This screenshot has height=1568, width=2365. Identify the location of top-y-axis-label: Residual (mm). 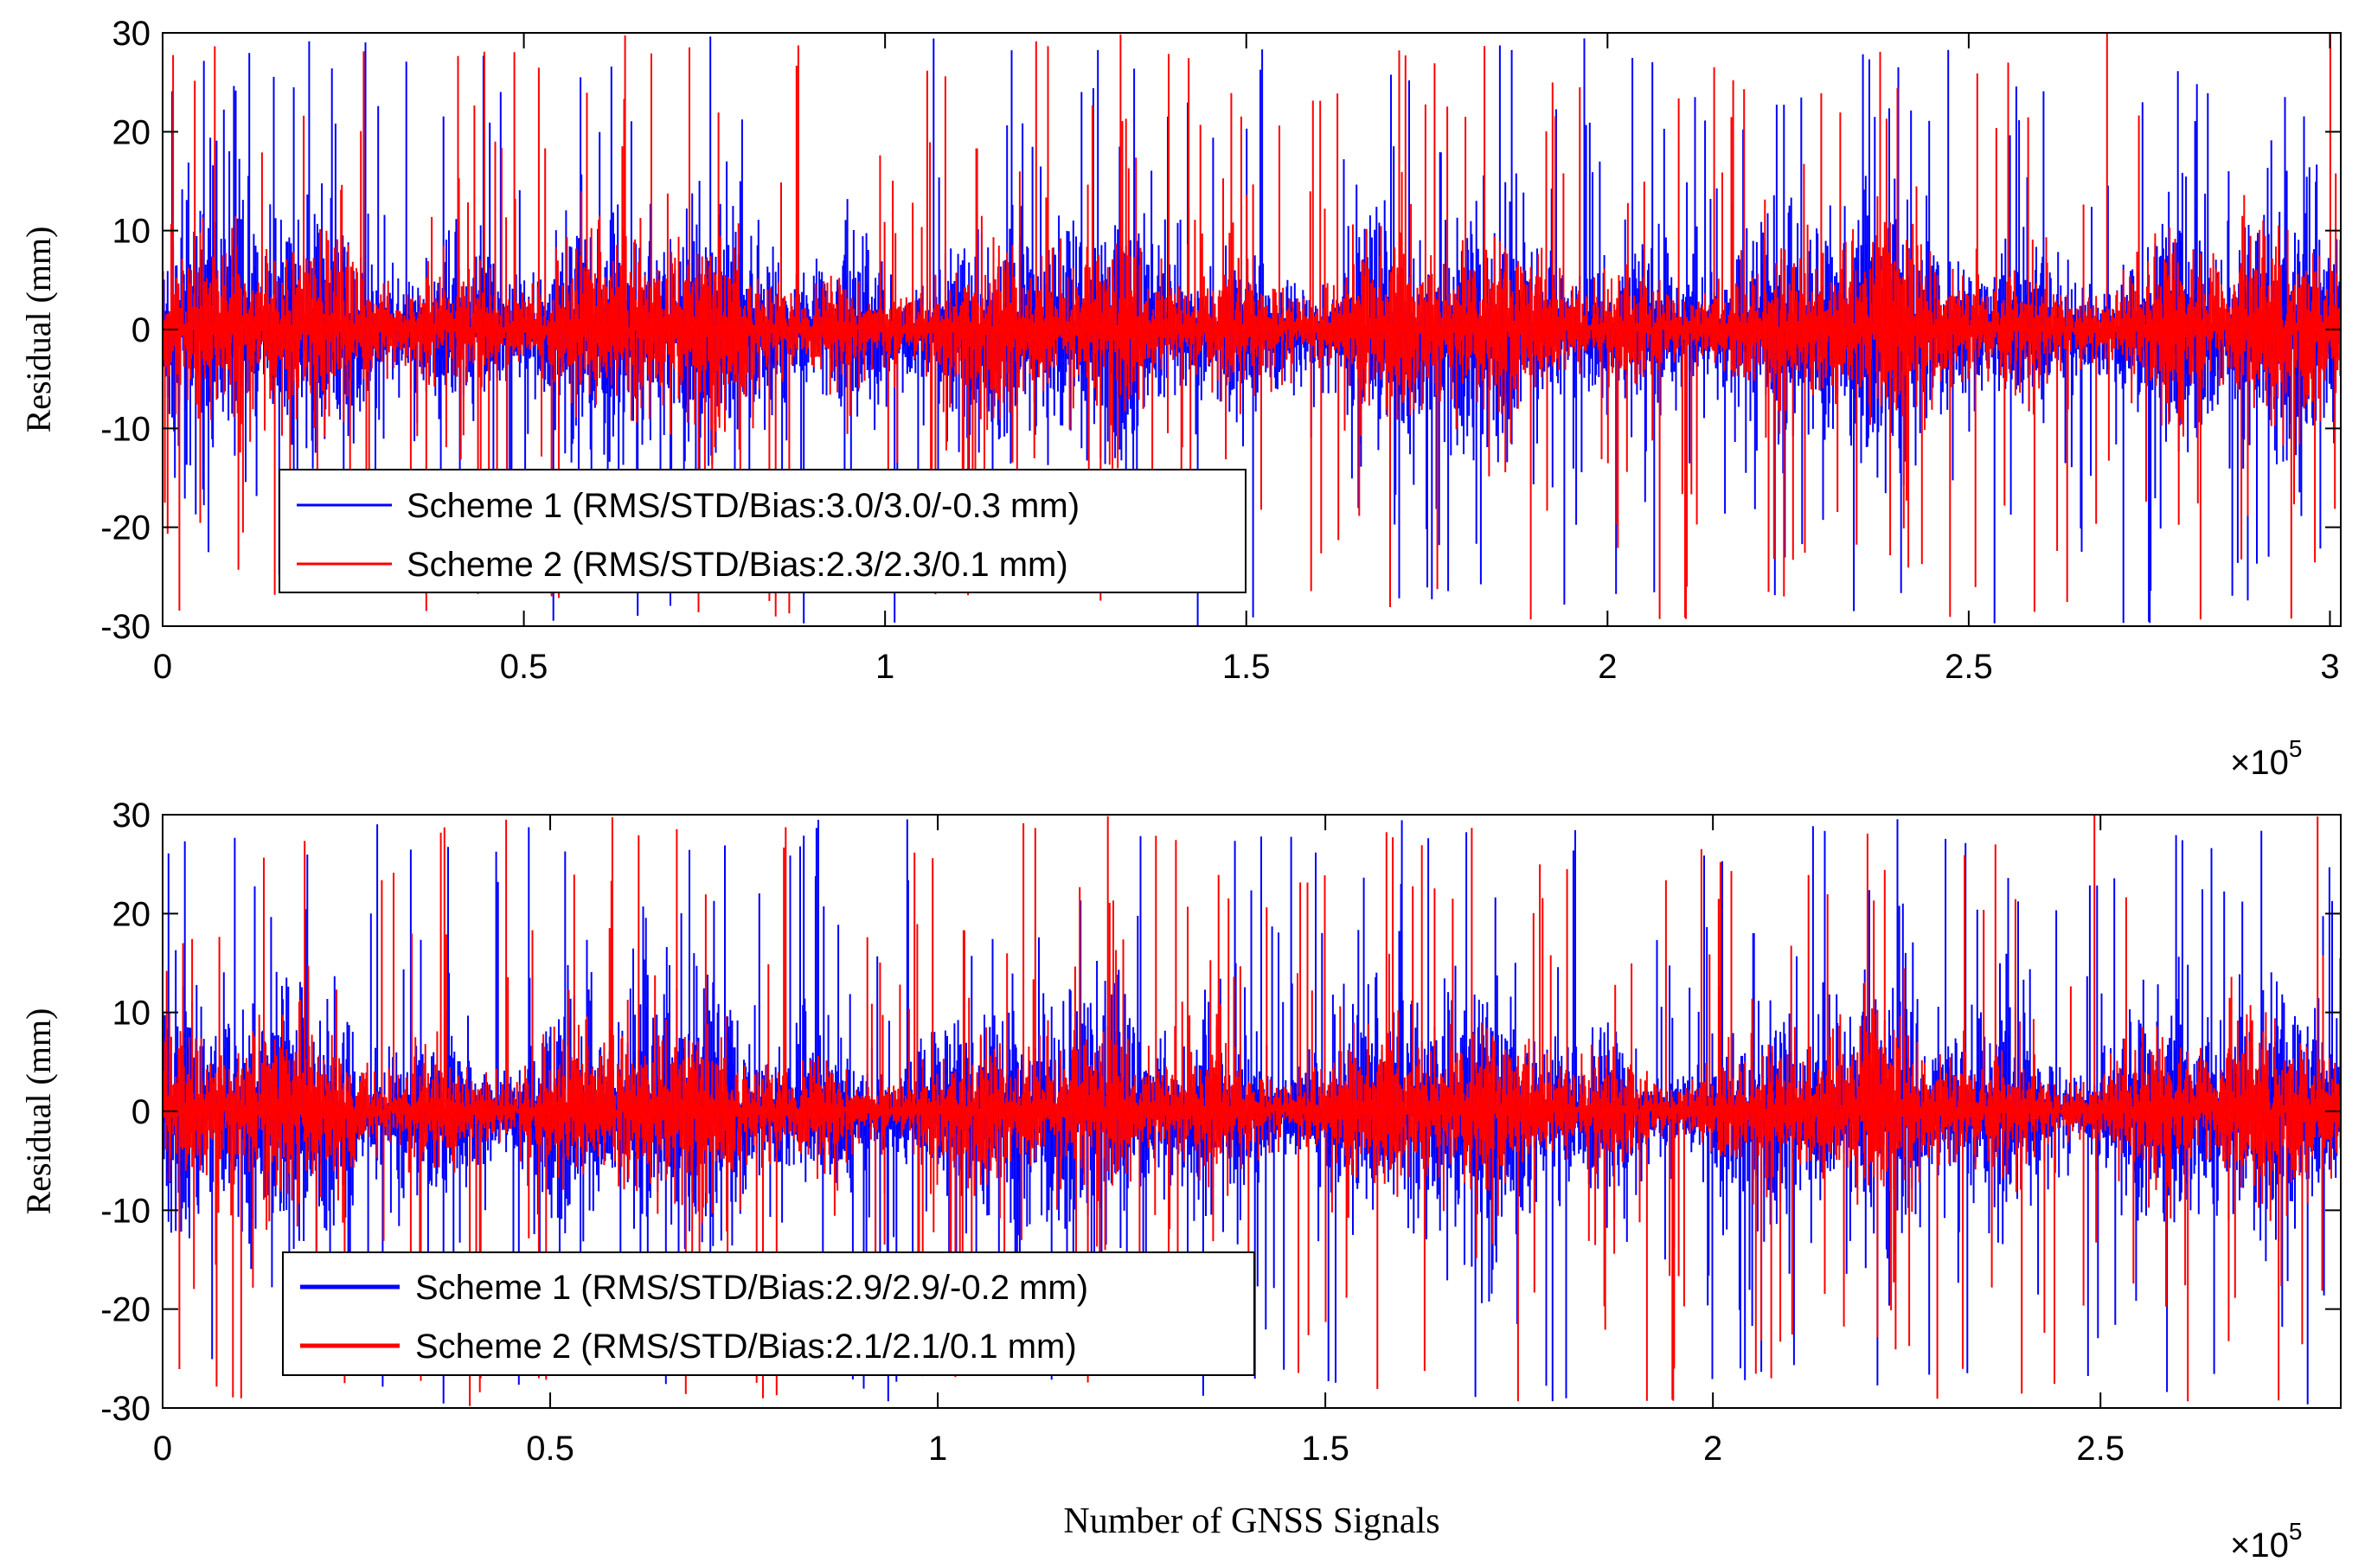
(38, 330).